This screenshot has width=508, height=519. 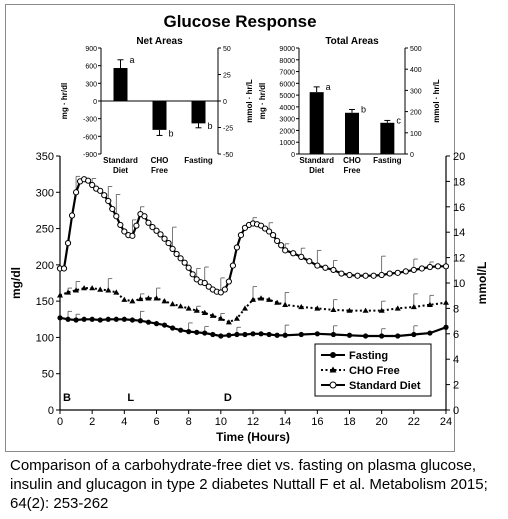 I want to click on inset-y2-axis-label: mmol · hr/L, so click(x=436, y=101).